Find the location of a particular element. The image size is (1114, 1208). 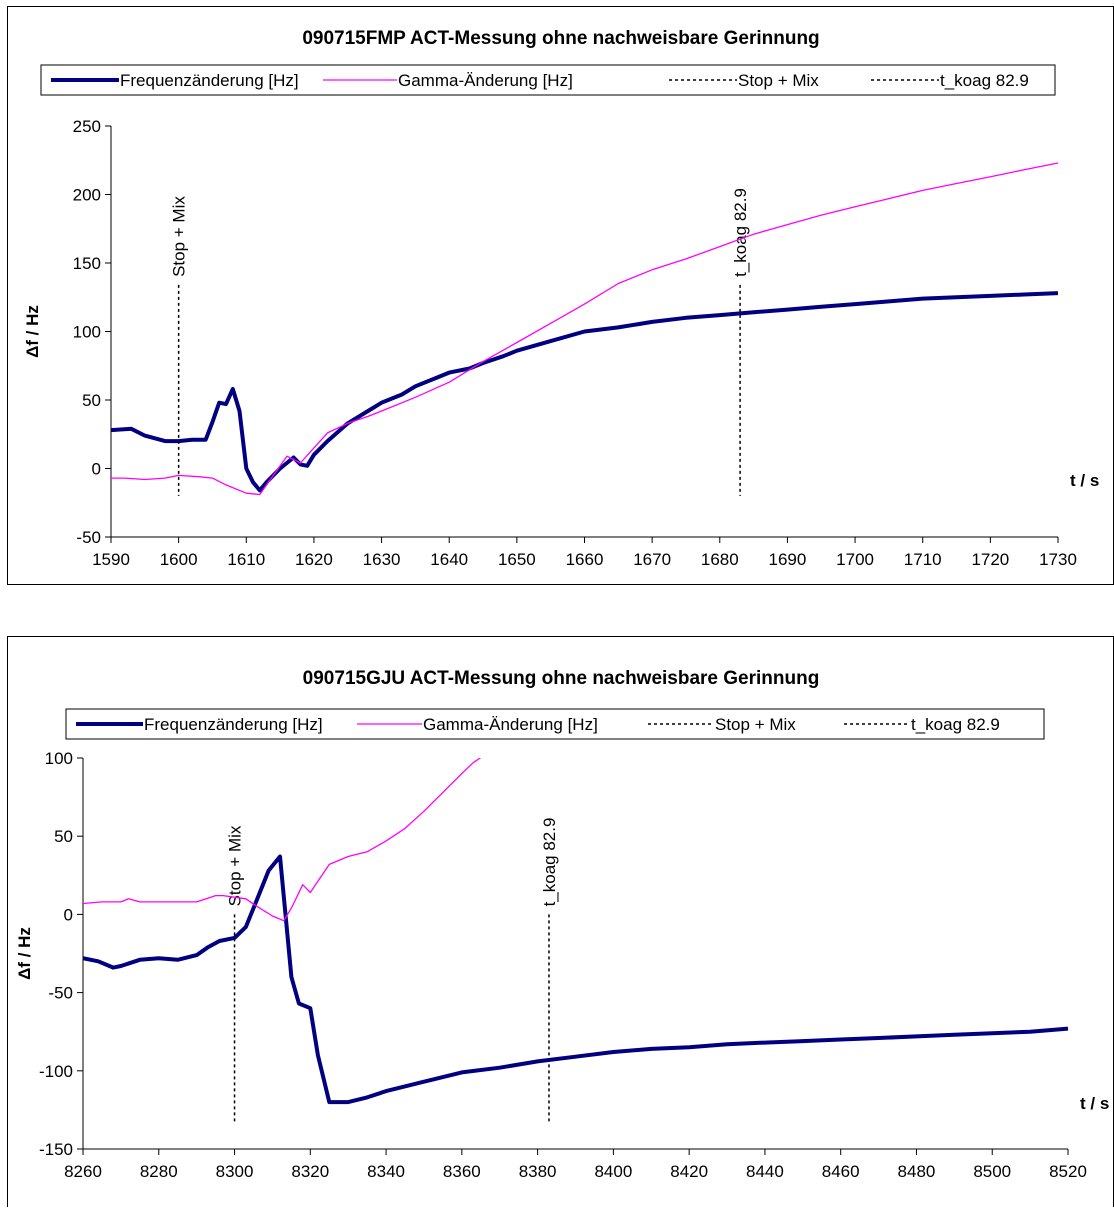

x-tick-label: 8460 is located at coordinates (841, 1171).